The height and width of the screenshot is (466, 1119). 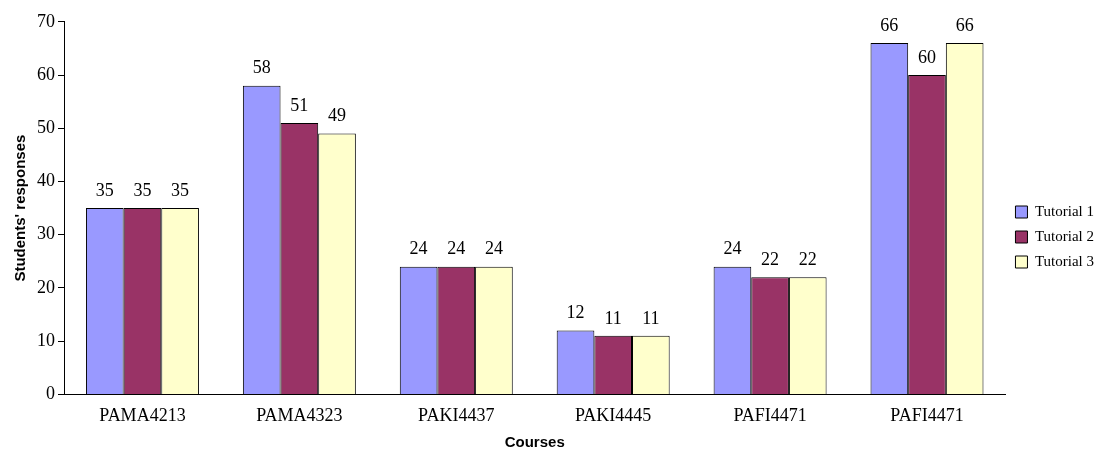 What do you see at coordinates (299, 104) in the screenshot?
I see `data-label: 51` at bounding box center [299, 104].